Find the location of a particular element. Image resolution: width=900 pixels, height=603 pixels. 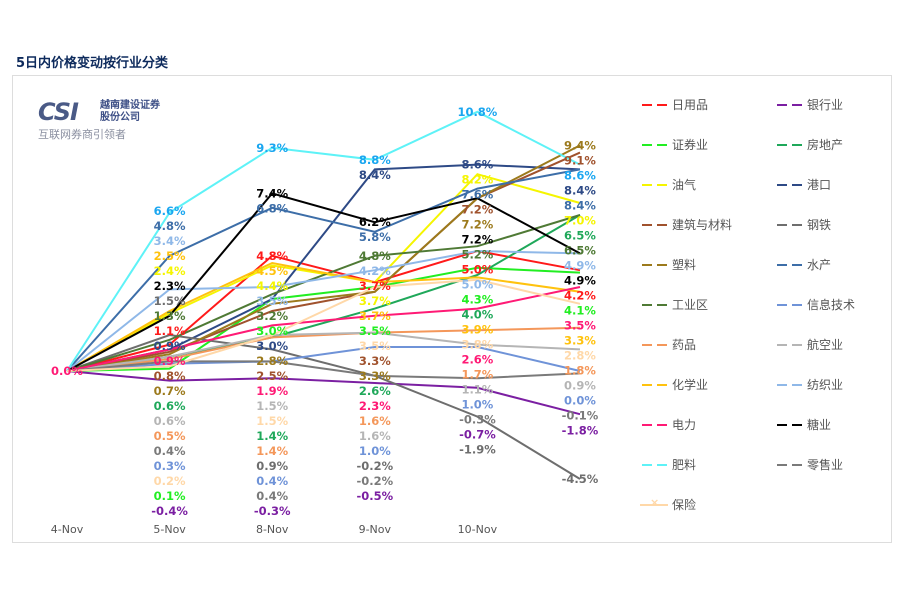

legend-label: 银行业 is located at coordinates (825, 105).